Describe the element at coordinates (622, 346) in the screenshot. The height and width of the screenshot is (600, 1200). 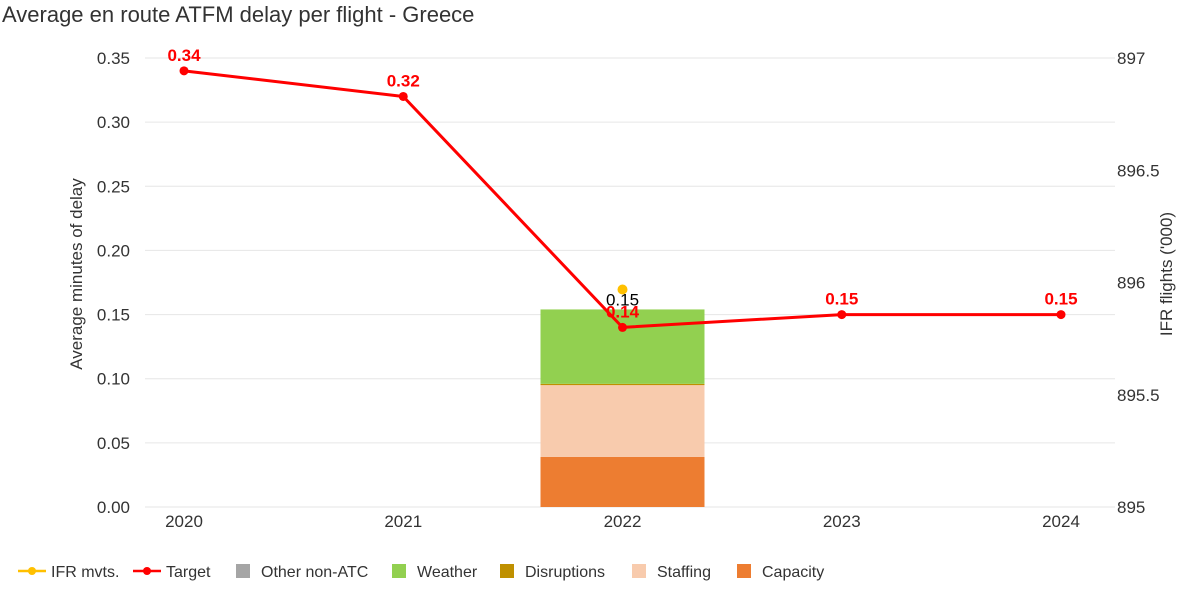
I see `bar-weather` at that location.